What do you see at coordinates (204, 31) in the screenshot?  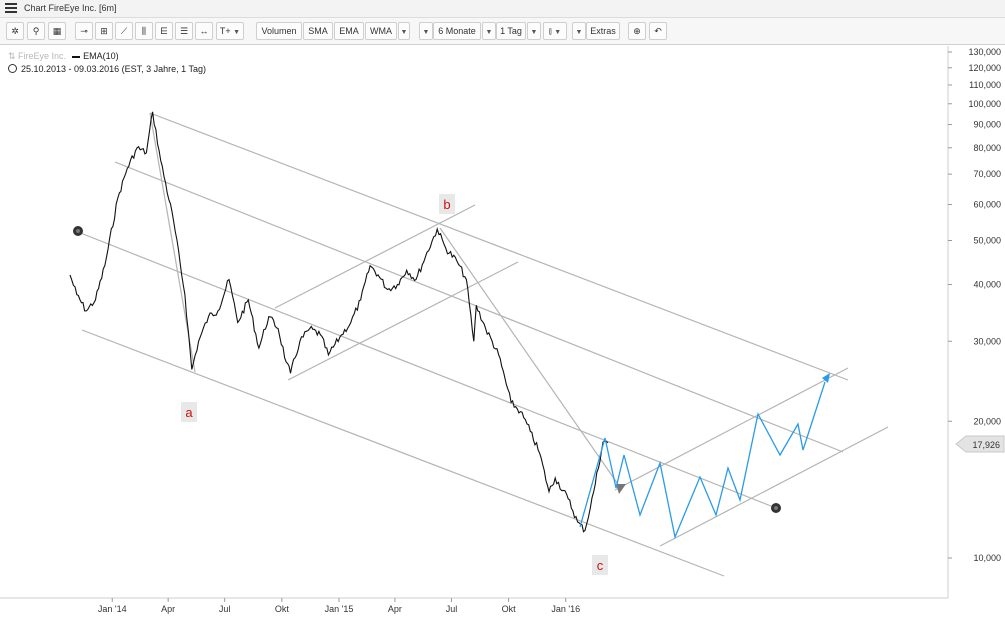 I see `measure-icon: ↔` at bounding box center [204, 31].